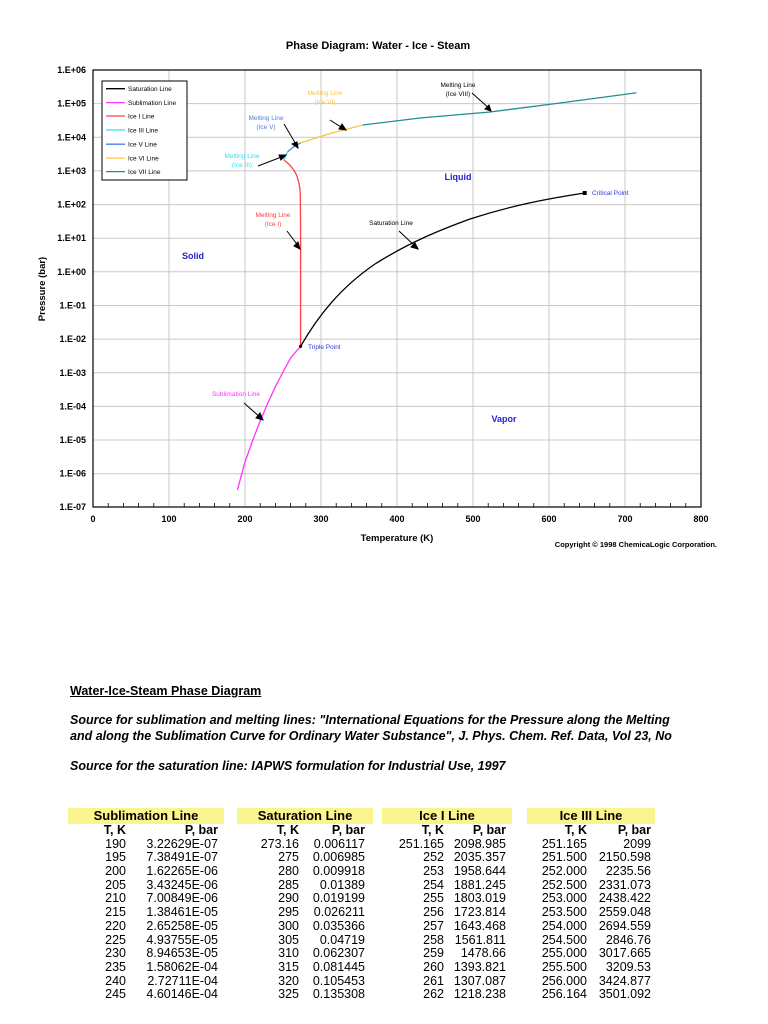  I want to click on svg-text: 800, so click(700, 519).